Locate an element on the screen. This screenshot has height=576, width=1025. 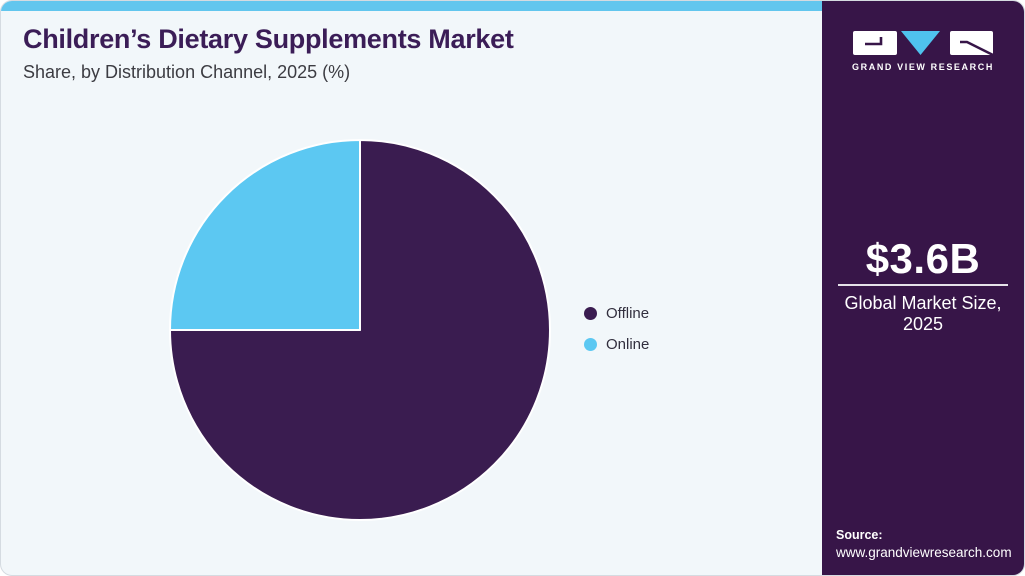
gvr-logo-icon is located at coordinates (923, 44).